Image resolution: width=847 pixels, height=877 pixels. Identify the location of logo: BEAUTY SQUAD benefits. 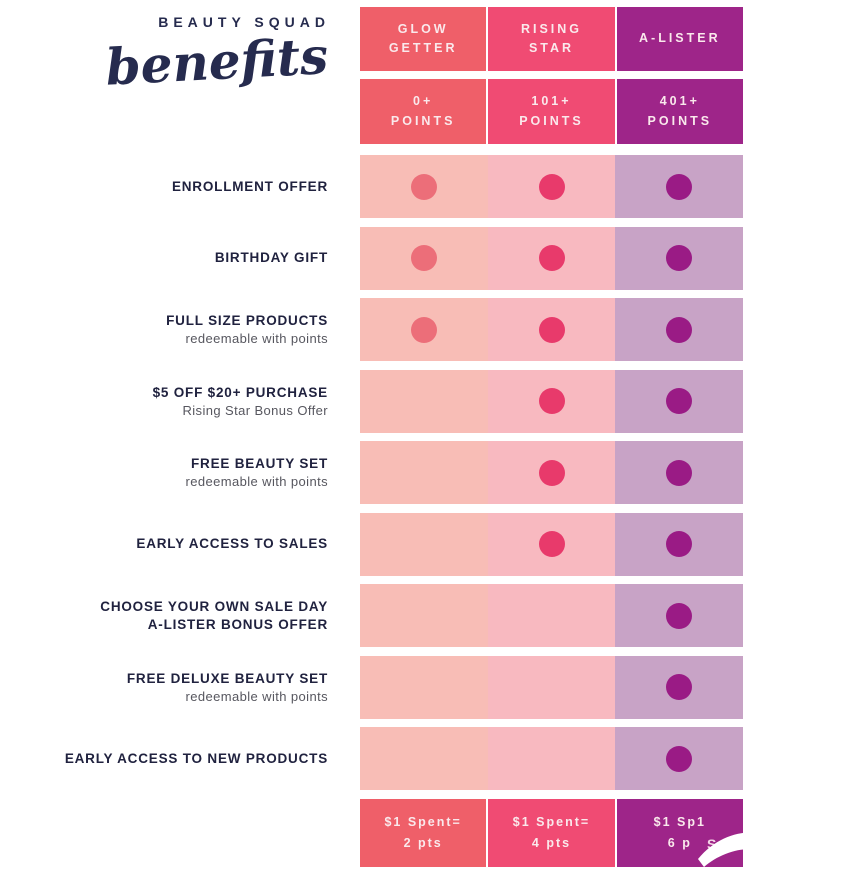
(165, 55).